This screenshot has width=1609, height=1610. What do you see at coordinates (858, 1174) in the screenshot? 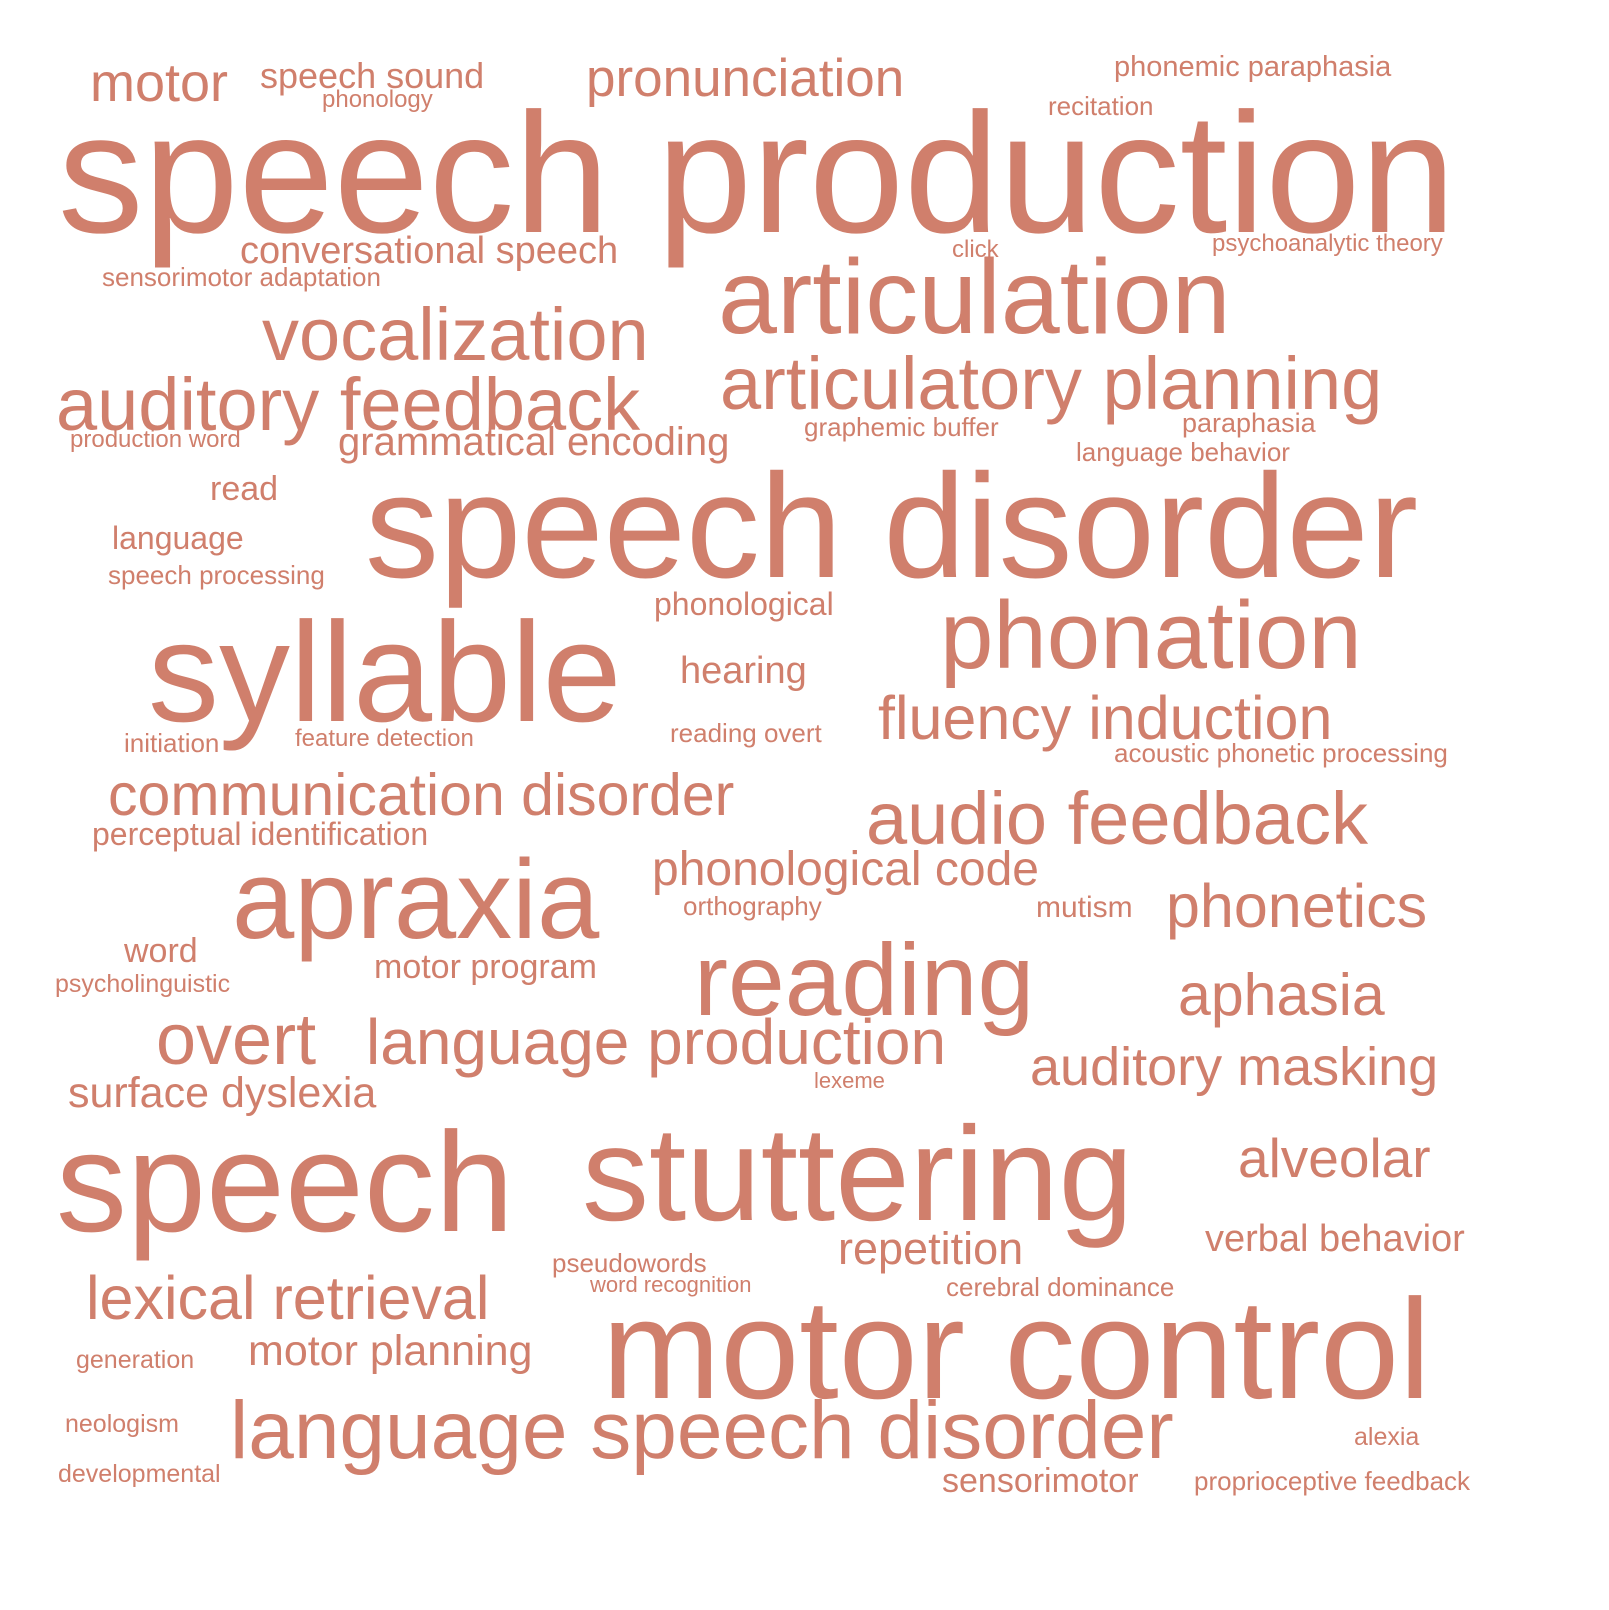
I see `word-stuttering: stuttering` at bounding box center [858, 1174].